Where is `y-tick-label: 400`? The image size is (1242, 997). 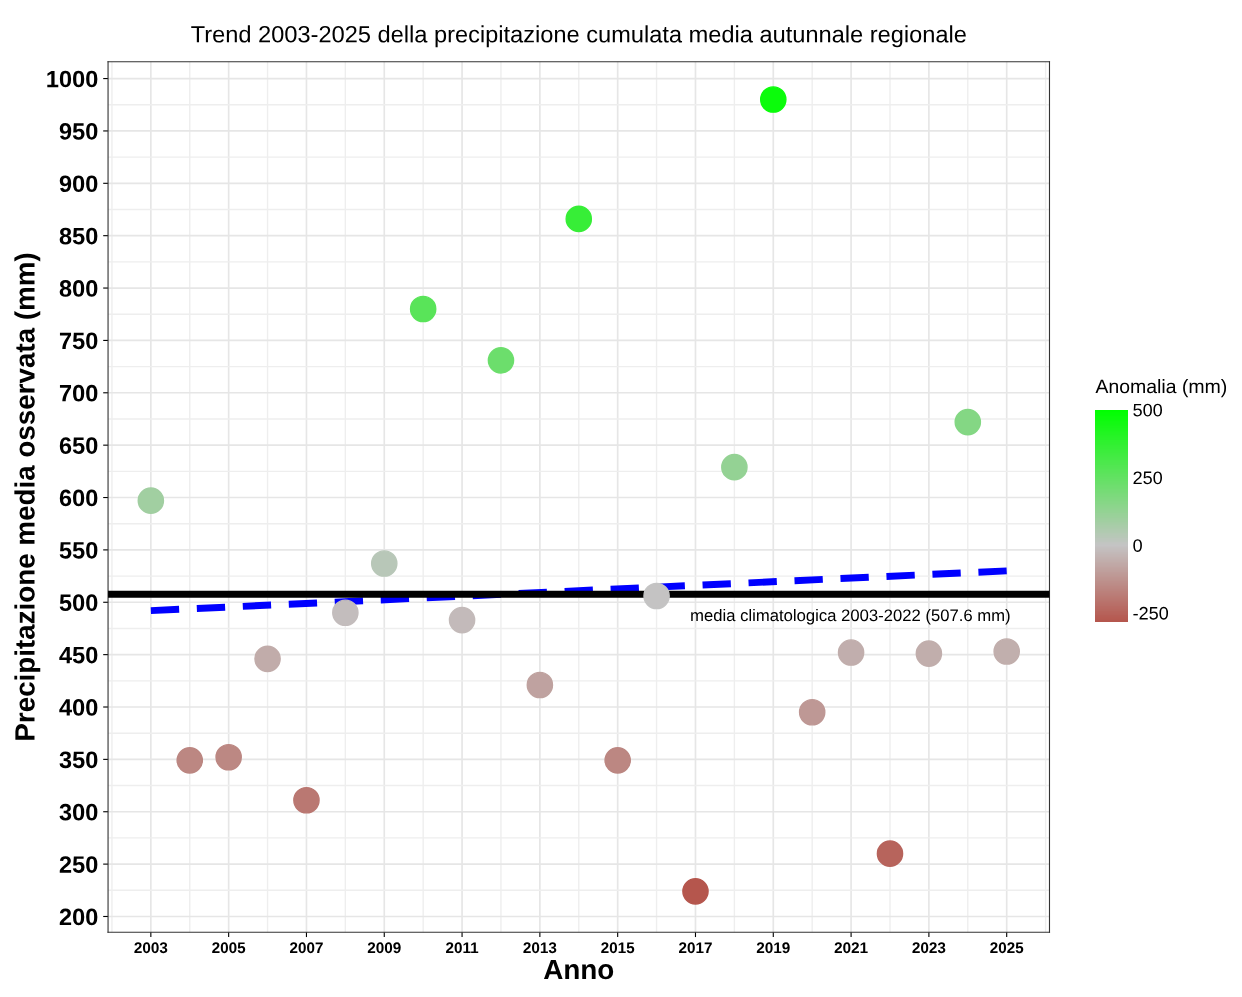
y-tick-label: 400 is located at coordinates (78, 707).